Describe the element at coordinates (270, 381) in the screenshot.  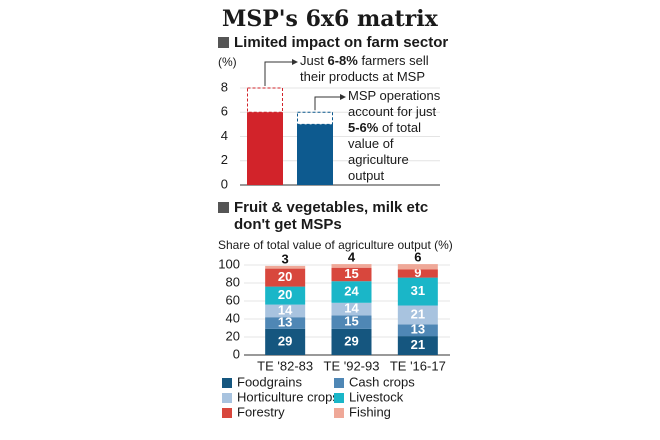
I see `legend-label: Foodgrains` at that location.